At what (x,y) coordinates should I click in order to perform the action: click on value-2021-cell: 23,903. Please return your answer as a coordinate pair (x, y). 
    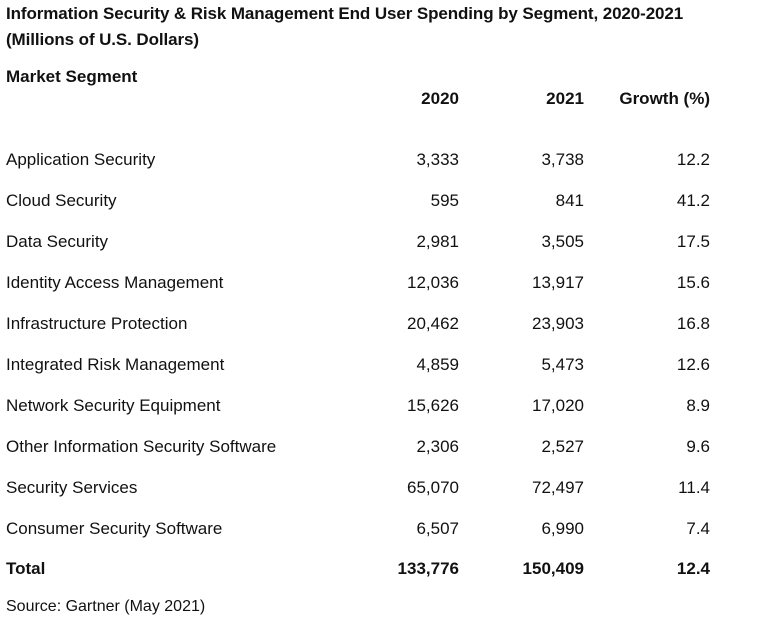
    Looking at the image, I should click on (558, 323).